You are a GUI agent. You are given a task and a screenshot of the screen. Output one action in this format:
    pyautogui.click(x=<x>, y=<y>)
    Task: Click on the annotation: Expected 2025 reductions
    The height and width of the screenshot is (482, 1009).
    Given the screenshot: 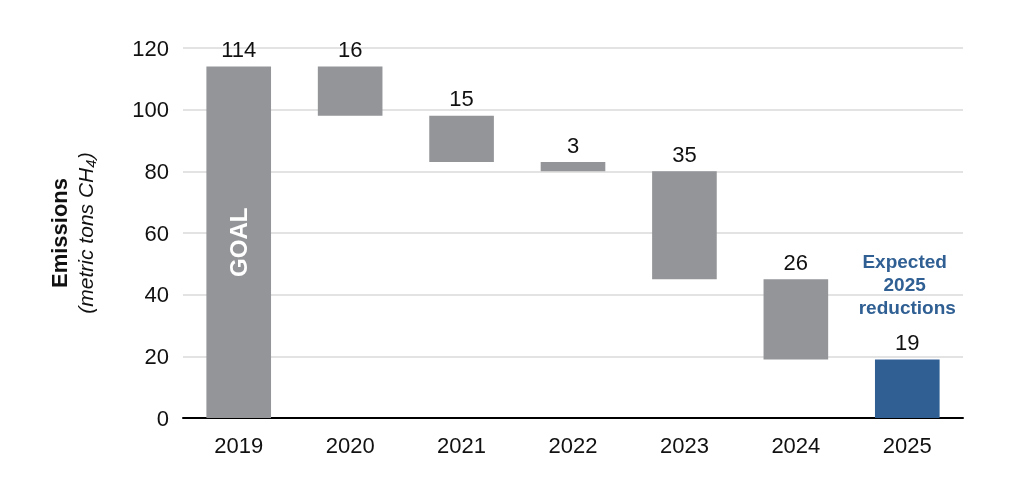 What is the action you would take?
    pyautogui.click(x=907, y=285)
    